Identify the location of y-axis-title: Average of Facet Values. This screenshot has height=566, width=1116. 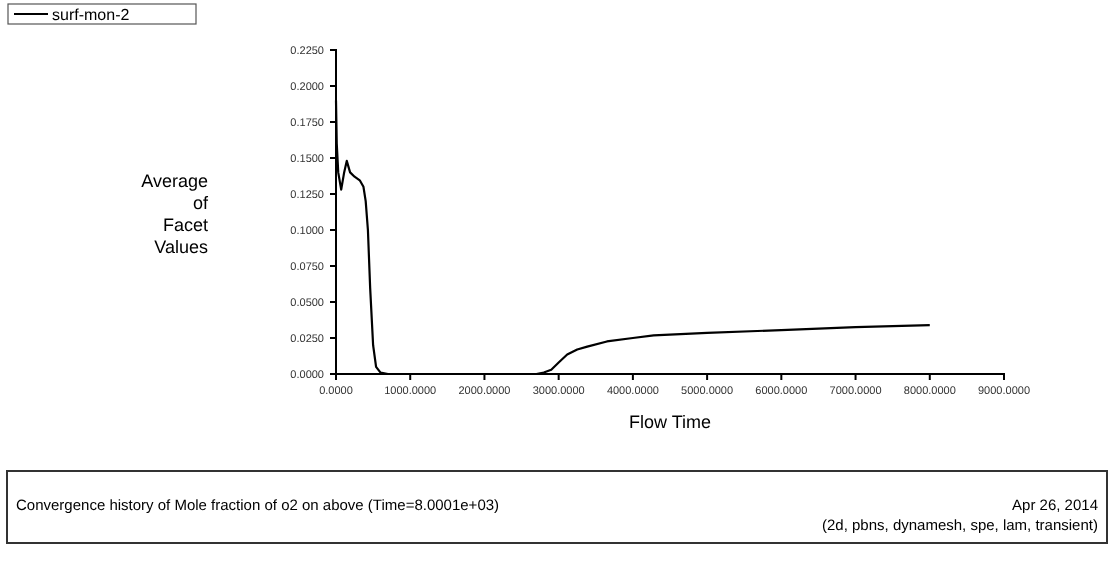
(175, 214).